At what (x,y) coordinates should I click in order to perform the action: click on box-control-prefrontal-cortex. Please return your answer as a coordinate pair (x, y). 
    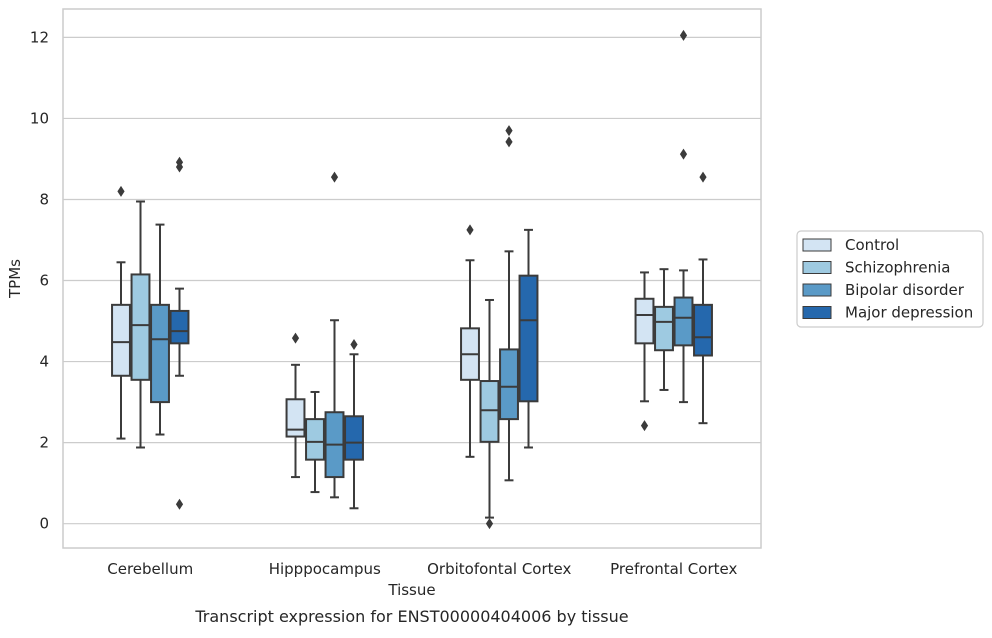
    Looking at the image, I should click on (644, 351).